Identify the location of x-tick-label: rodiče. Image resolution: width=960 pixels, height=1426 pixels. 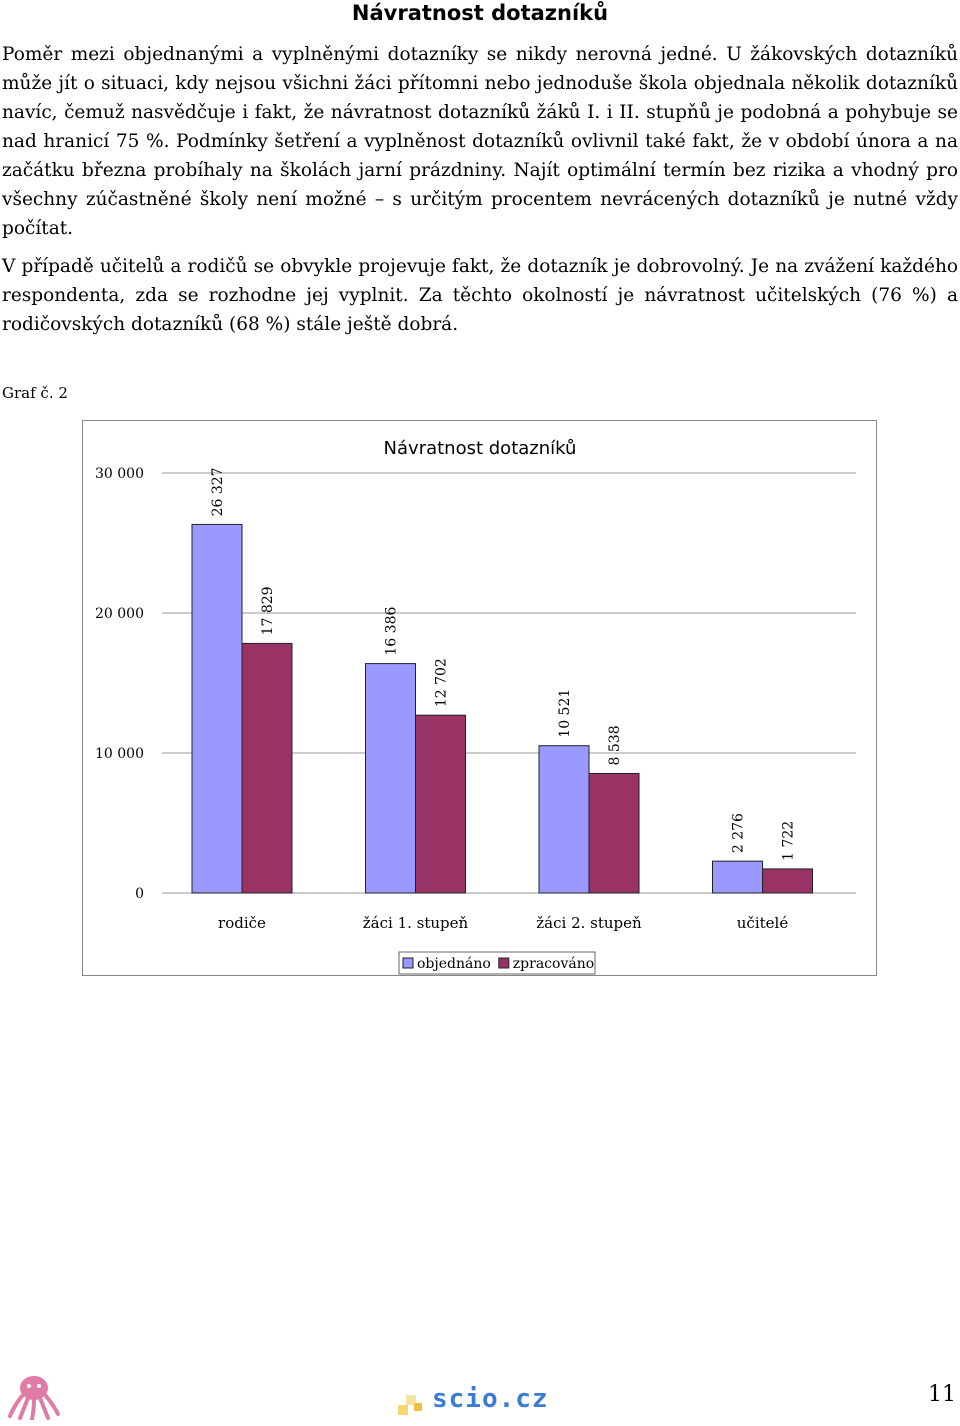
(242, 923).